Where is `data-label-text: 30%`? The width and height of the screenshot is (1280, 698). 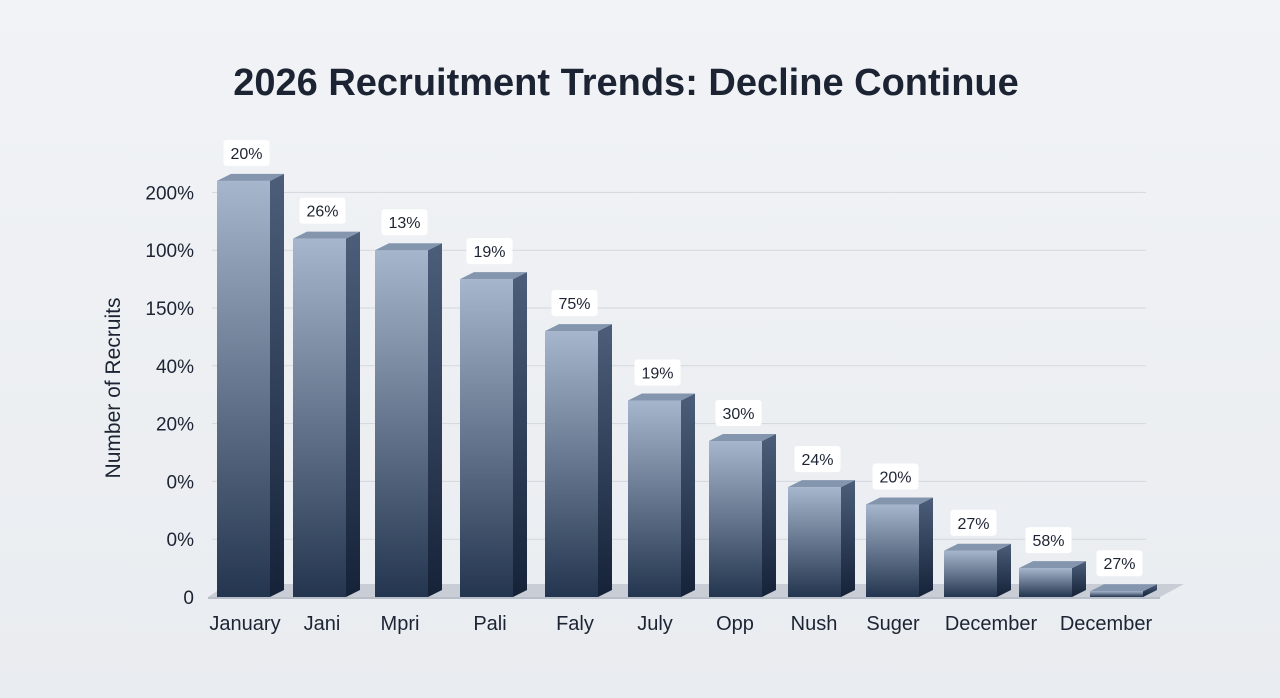
data-label-text: 30% is located at coordinates (738, 414).